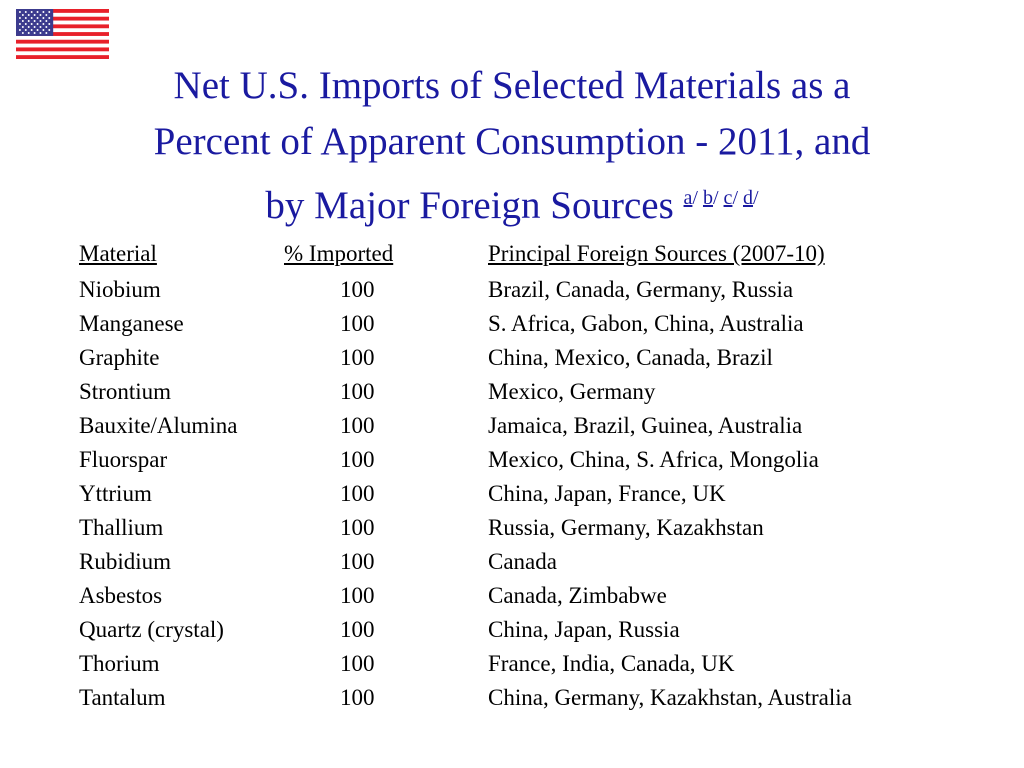 The height and width of the screenshot is (768, 1024). Describe the element at coordinates (62, 34) in the screenshot. I see `us-flag-icon` at that location.